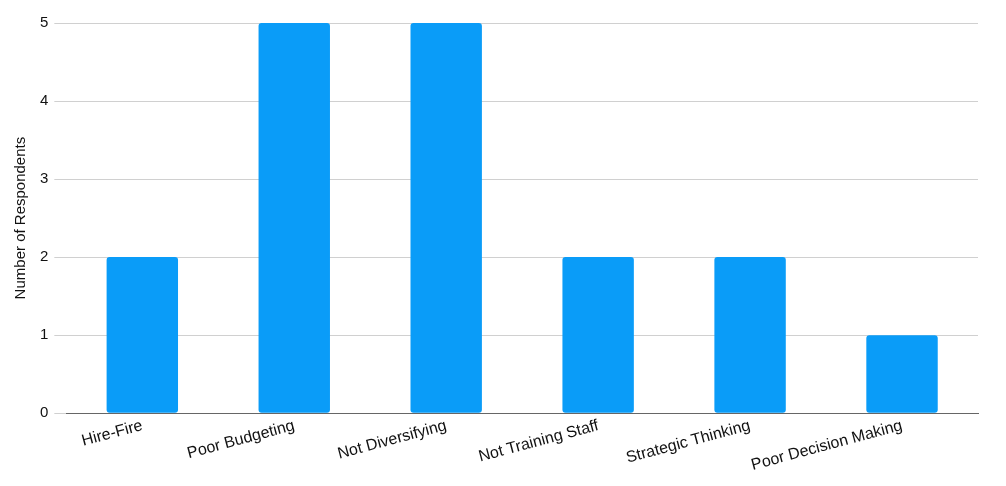  I want to click on y-axis-title: Number of Respondents, so click(20, 218).